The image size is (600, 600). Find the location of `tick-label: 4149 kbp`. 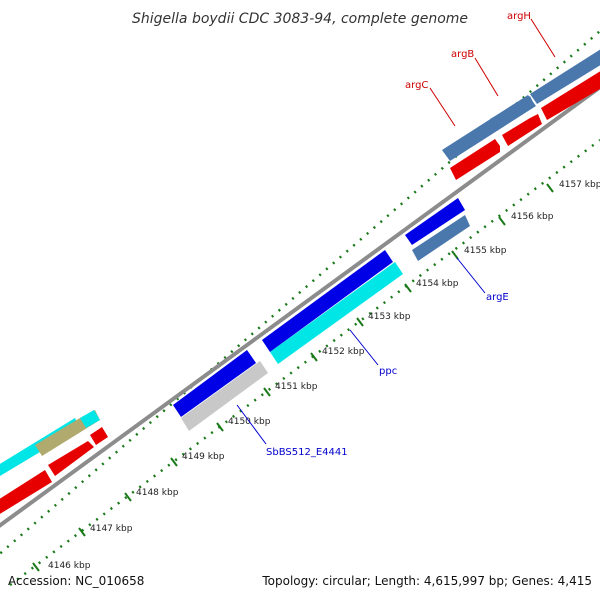

tick-label: 4149 kbp is located at coordinates (203, 457).